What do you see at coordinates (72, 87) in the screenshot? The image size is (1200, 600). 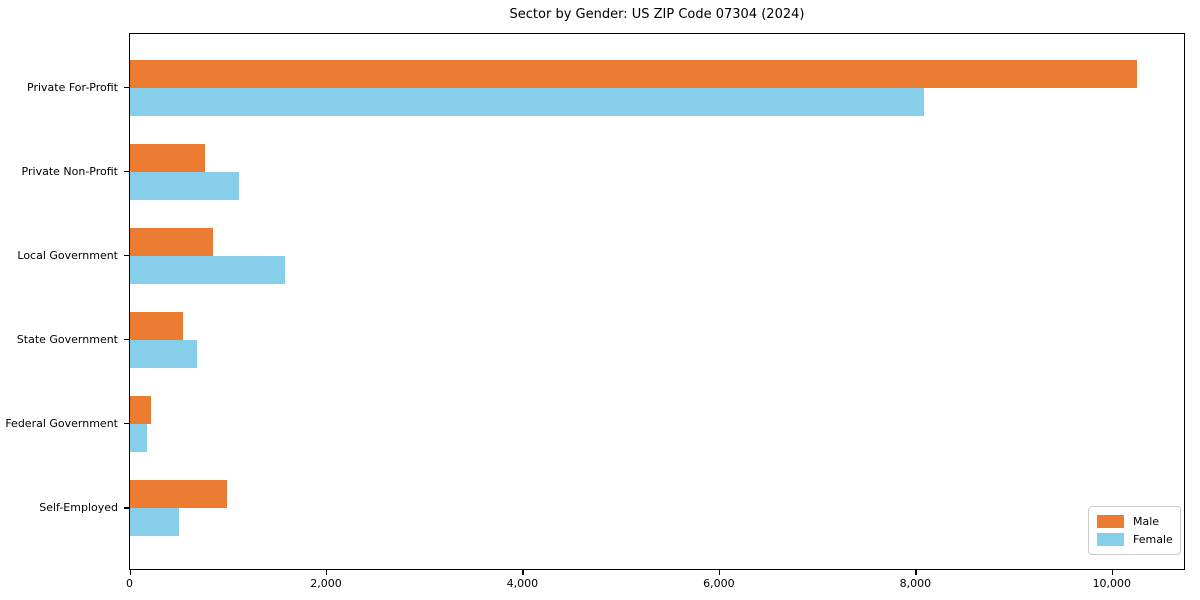 I see `y-axis-label: Private For-Profit` at bounding box center [72, 87].